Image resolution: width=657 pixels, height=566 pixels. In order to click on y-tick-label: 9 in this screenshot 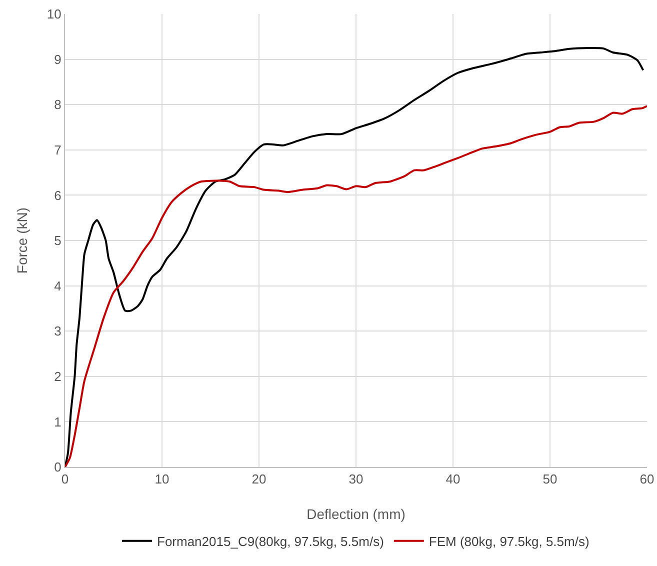, I will do `click(58, 59)`.